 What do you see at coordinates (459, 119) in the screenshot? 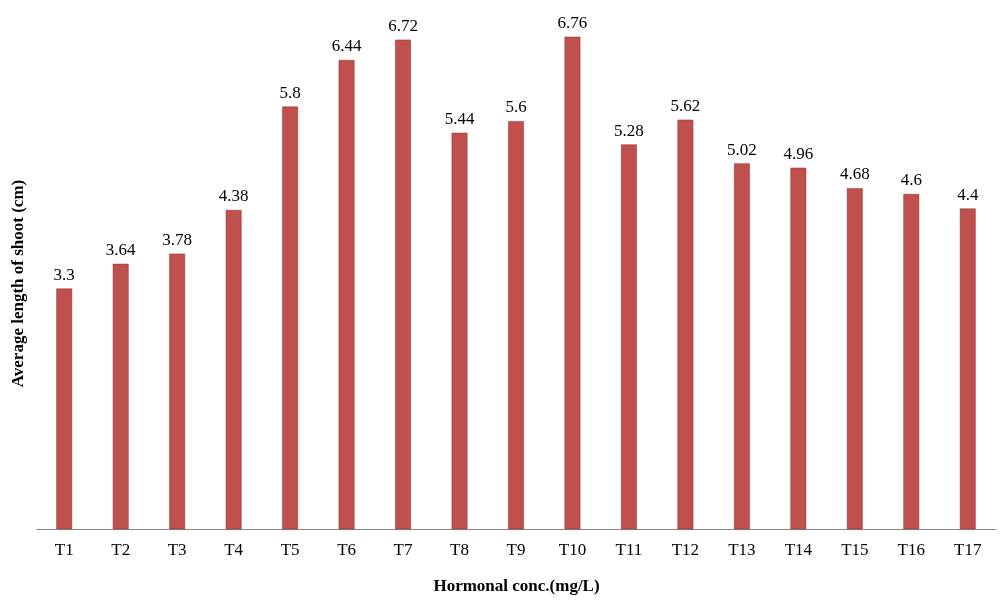
I see `data-label: 5.44` at bounding box center [459, 119].